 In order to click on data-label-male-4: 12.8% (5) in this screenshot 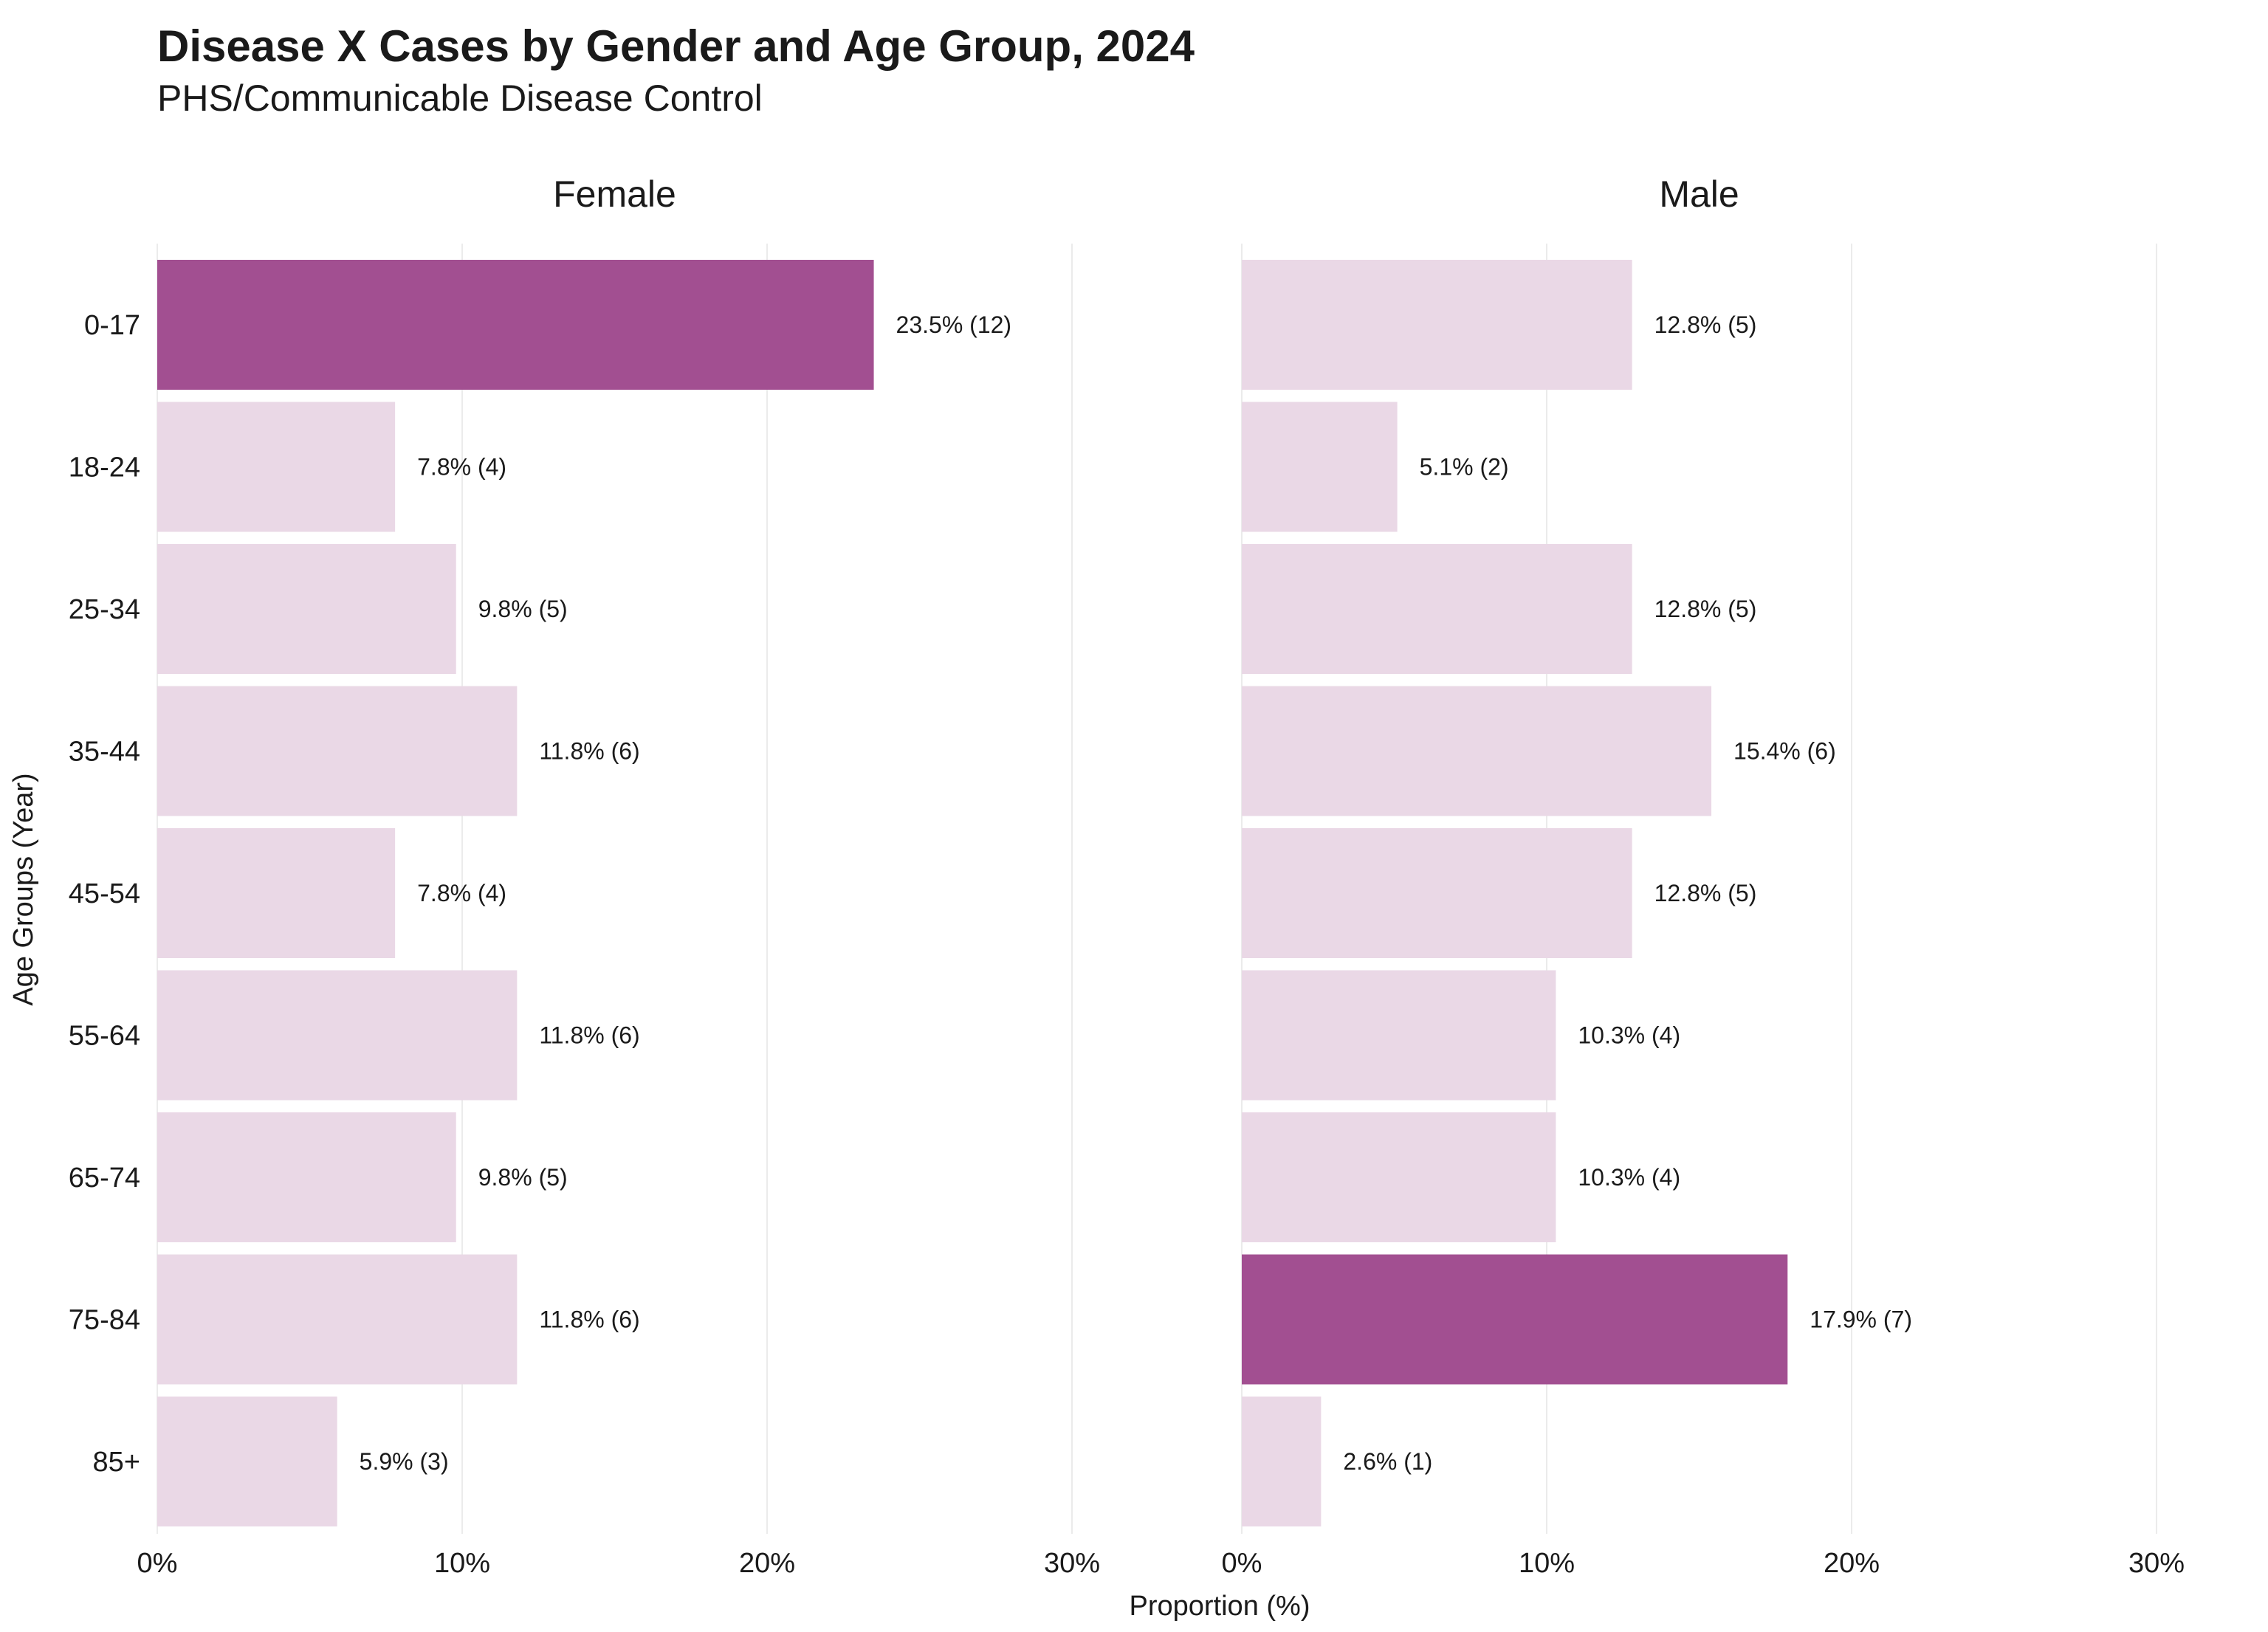, I will do `click(1705, 893)`.